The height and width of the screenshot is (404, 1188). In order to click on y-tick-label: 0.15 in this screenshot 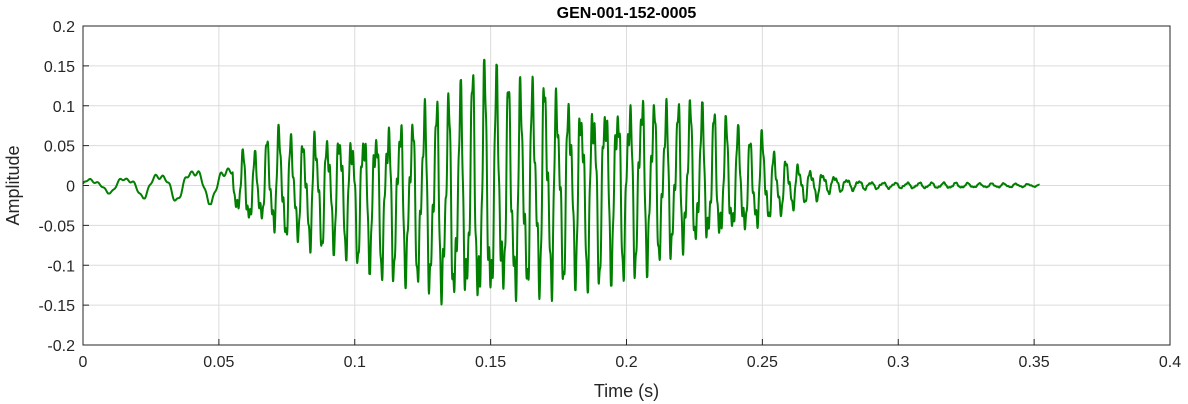, I will do `click(59, 67)`.